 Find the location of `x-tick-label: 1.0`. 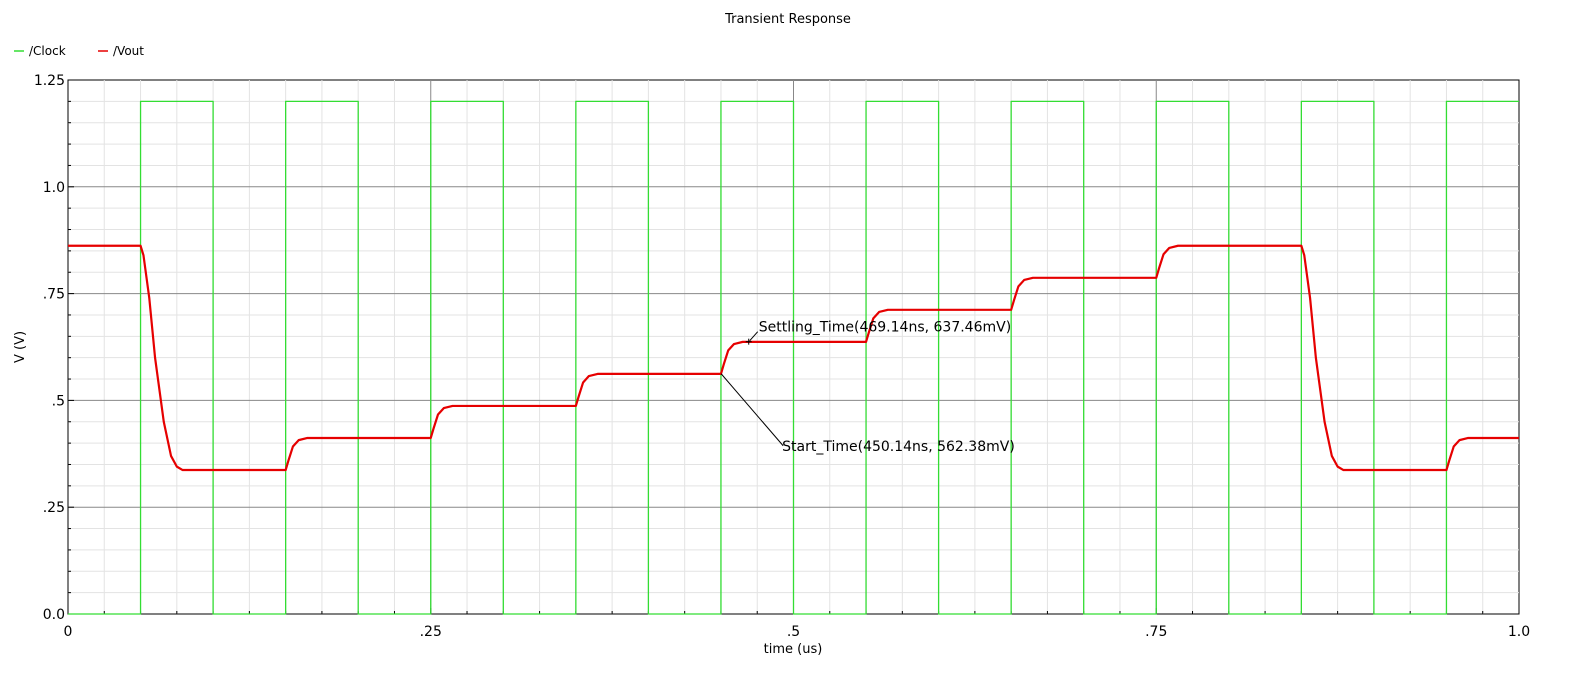

x-tick-label: 1.0 is located at coordinates (1519, 632).